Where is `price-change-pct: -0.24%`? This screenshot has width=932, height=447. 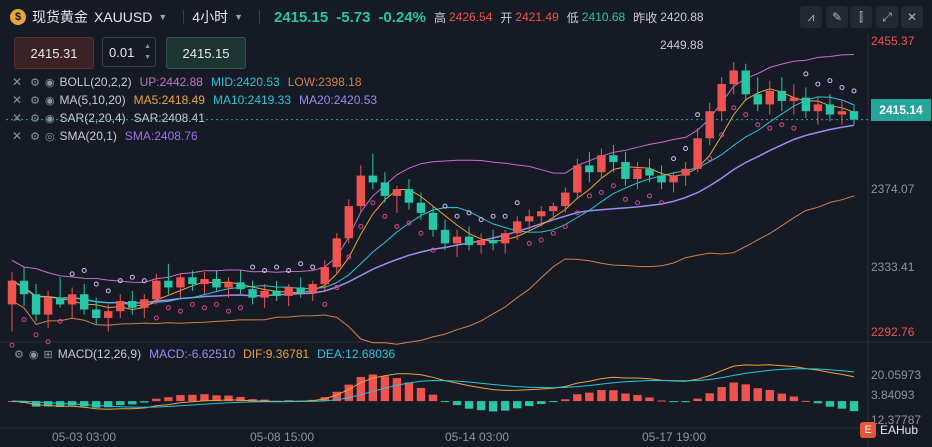 price-change-pct: -0.24% is located at coordinates (402, 17).